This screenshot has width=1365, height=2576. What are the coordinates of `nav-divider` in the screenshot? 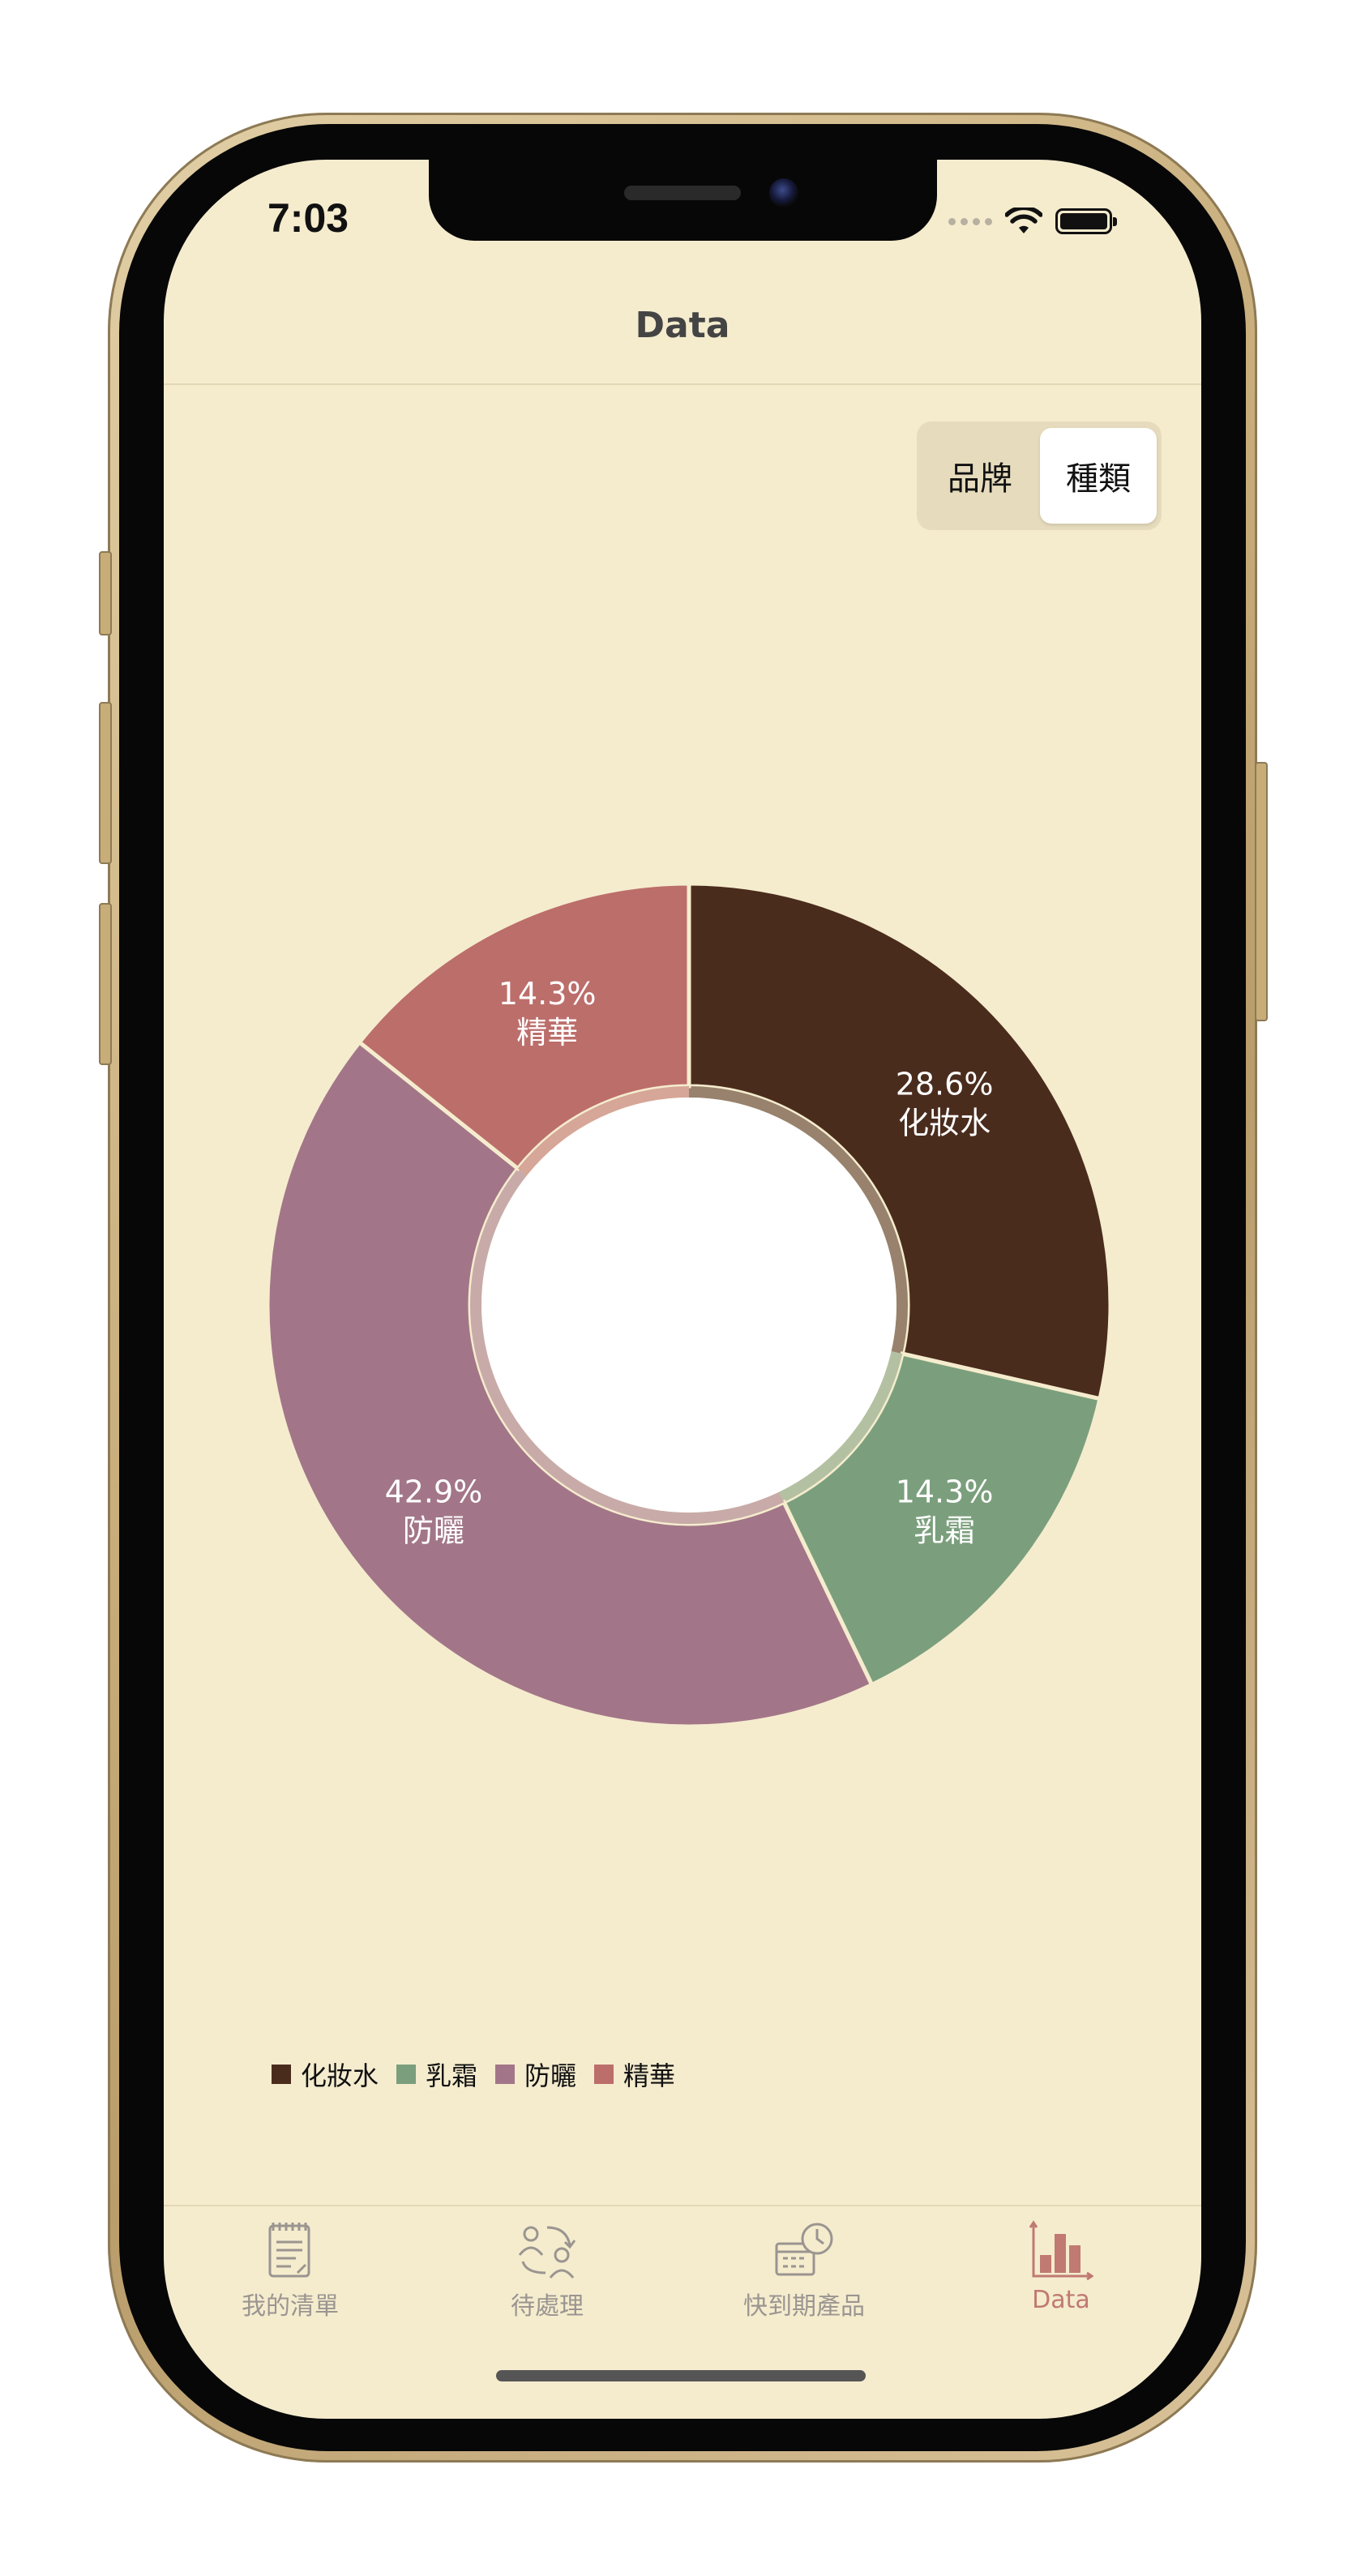 It's located at (682, 384).